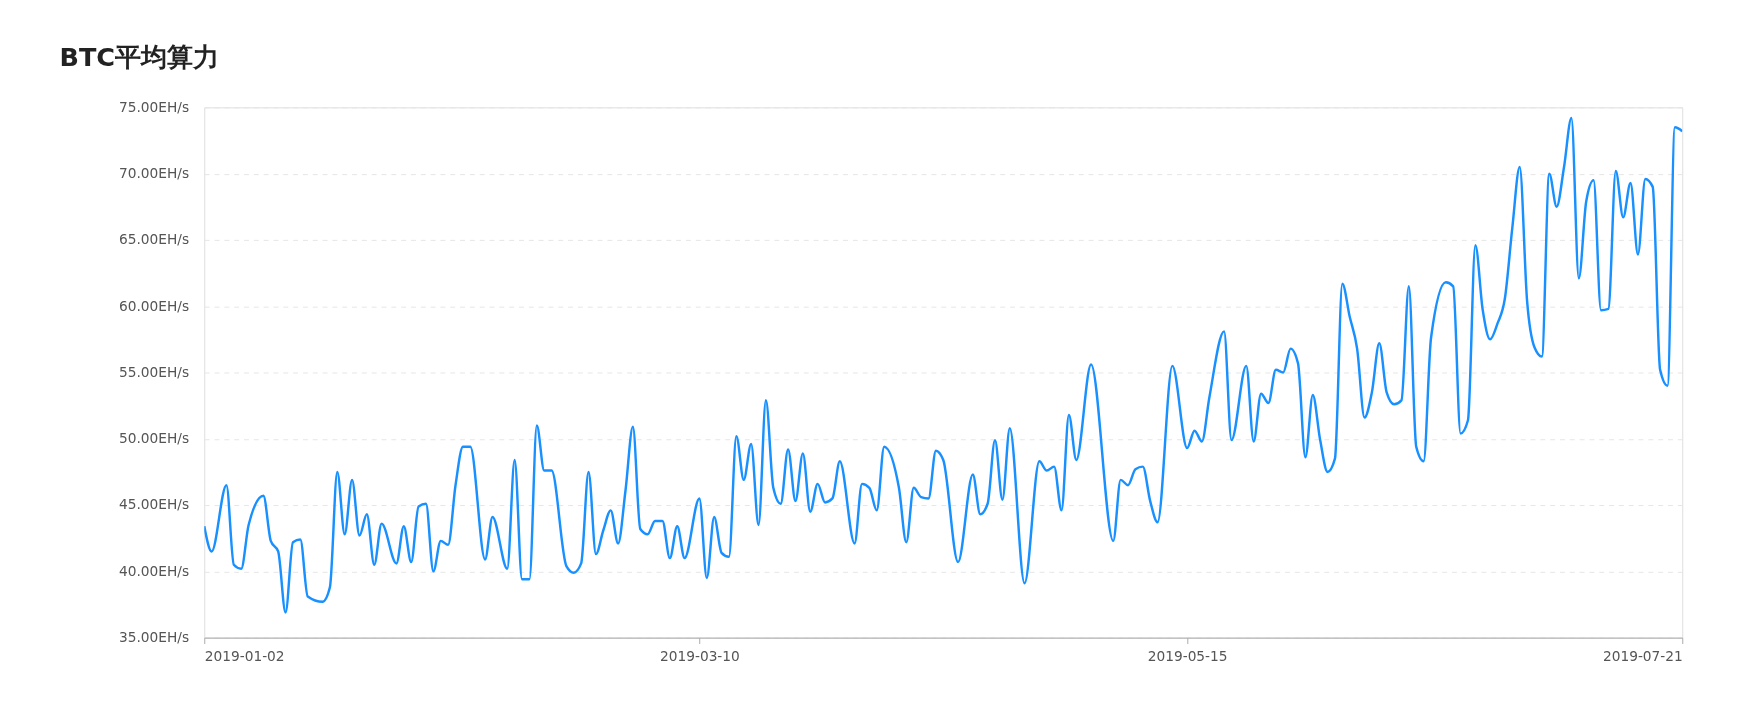 The height and width of the screenshot is (718, 1752). What do you see at coordinates (1642, 655) in the screenshot?
I see `x-tick-label: 2019-07-21` at bounding box center [1642, 655].